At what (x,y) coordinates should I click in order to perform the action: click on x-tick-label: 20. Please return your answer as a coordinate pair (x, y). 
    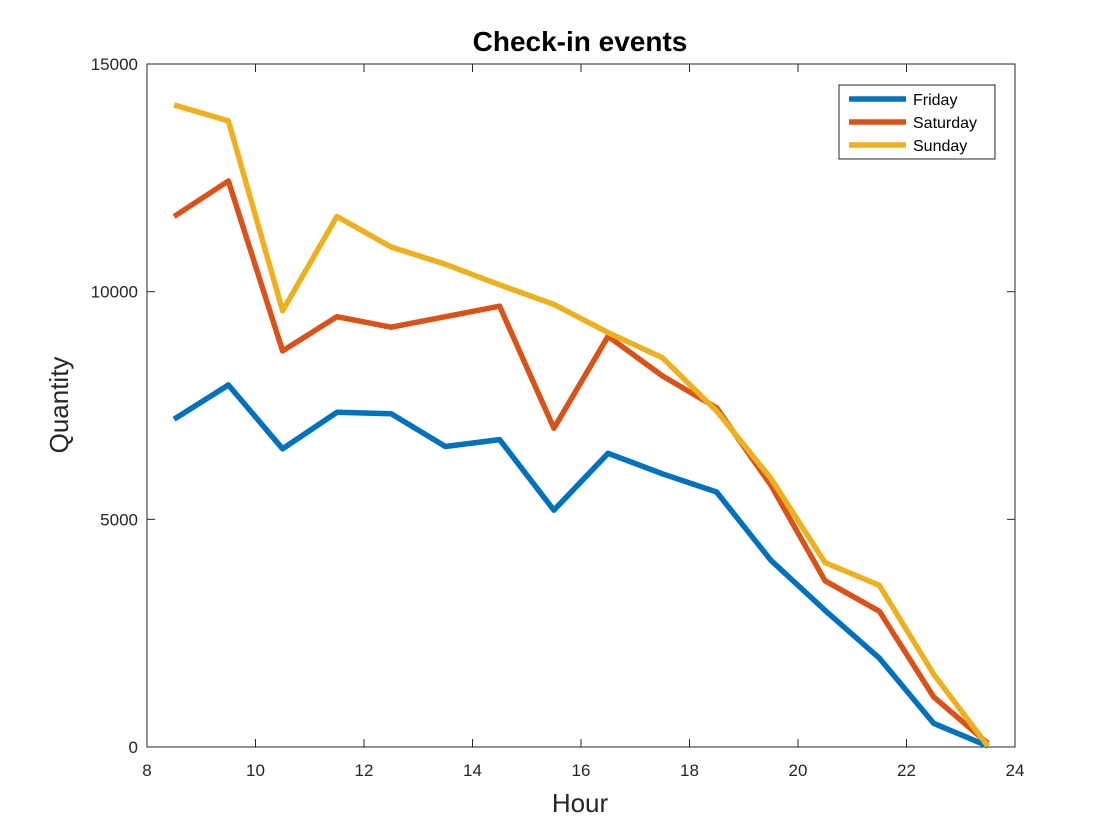
    Looking at the image, I should click on (798, 770).